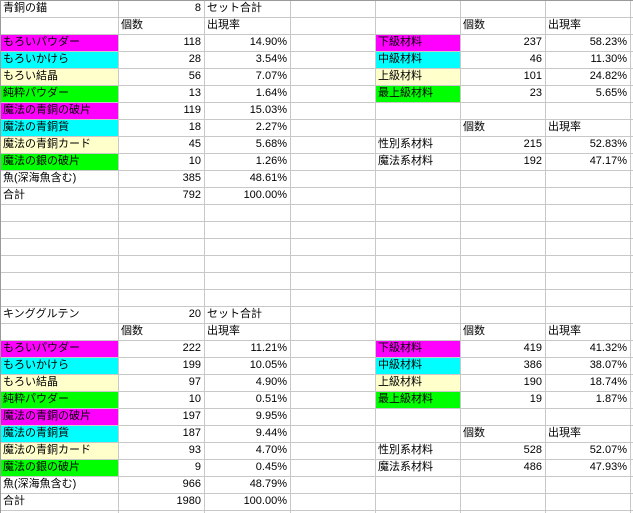 This screenshot has height=513, width=633. Describe the element at coordinates (41, 161) in the screenshot. I see `section0-item7-label: 魔法の銀の破片` at that location.